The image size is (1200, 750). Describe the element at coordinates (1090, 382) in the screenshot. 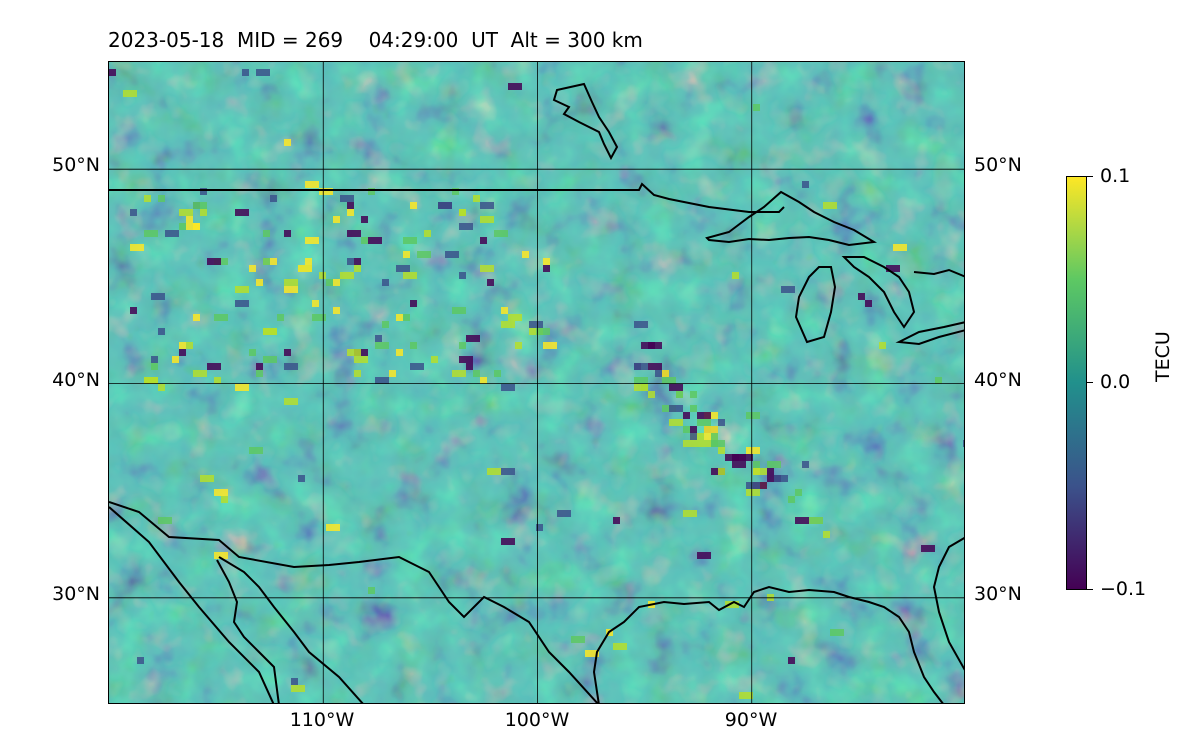

I see `colorbar-tick-mid` at that location.